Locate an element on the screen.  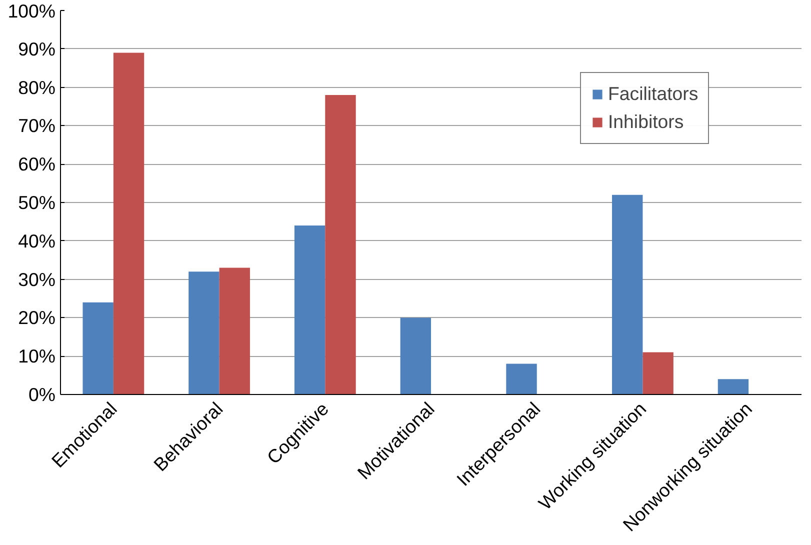
y-tick-label: 50% is located at coordinates (37, 202).